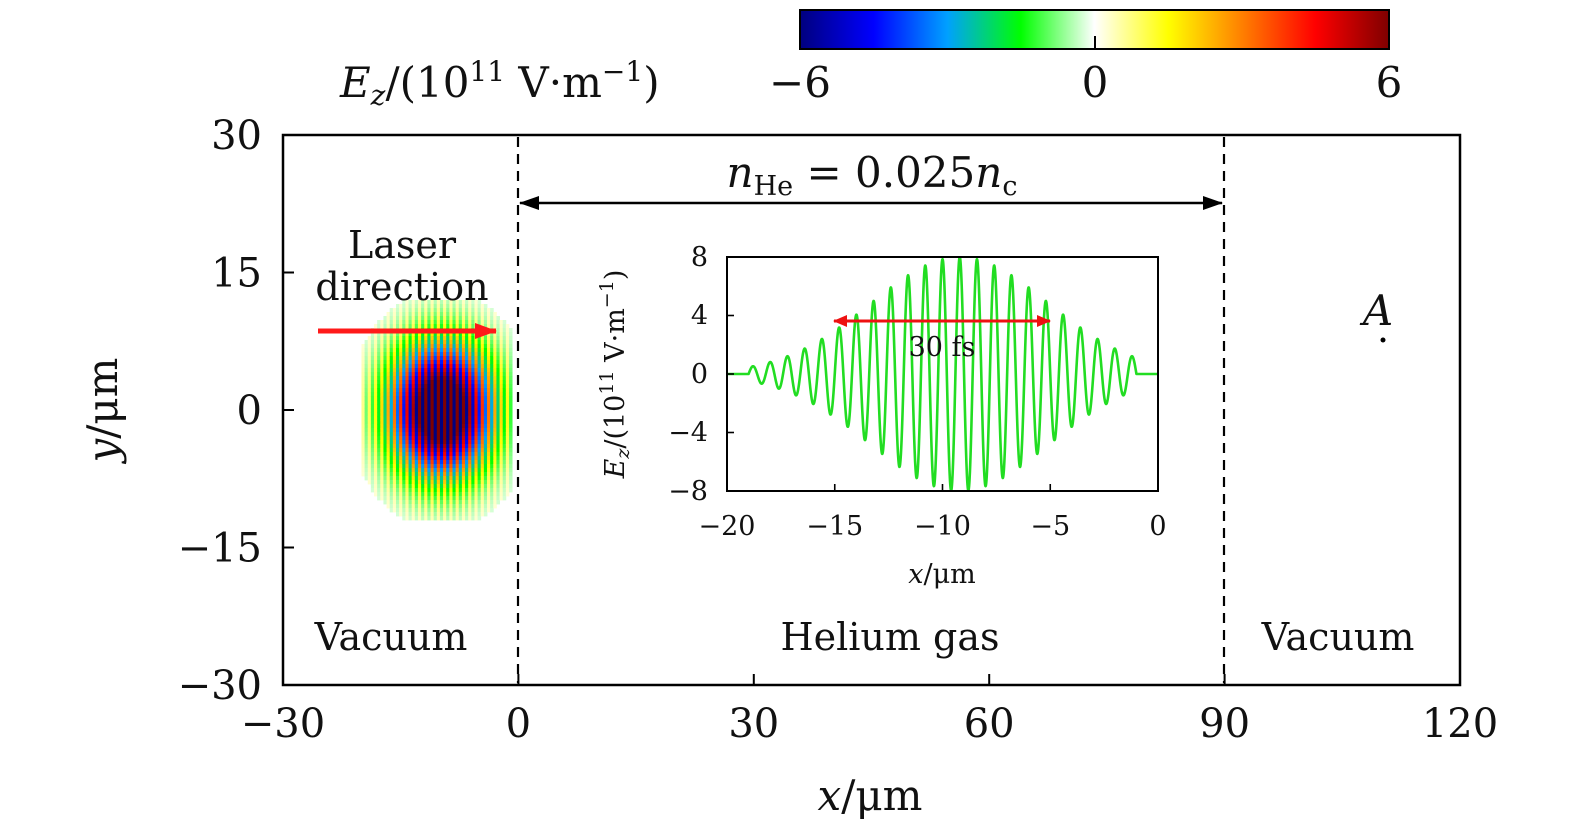 The height and width of the screenshot is (837, 1575). What do you see at coordinates (553, 82) in the screenshot?
I see `colorbar-label-units-2: V·m` at bounding box center [553, 82].